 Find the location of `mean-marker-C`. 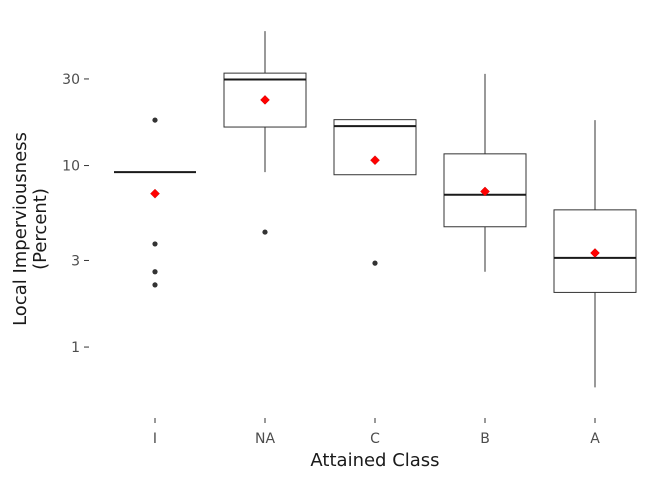

mean-marker-C is located at coordinates (375, 160).